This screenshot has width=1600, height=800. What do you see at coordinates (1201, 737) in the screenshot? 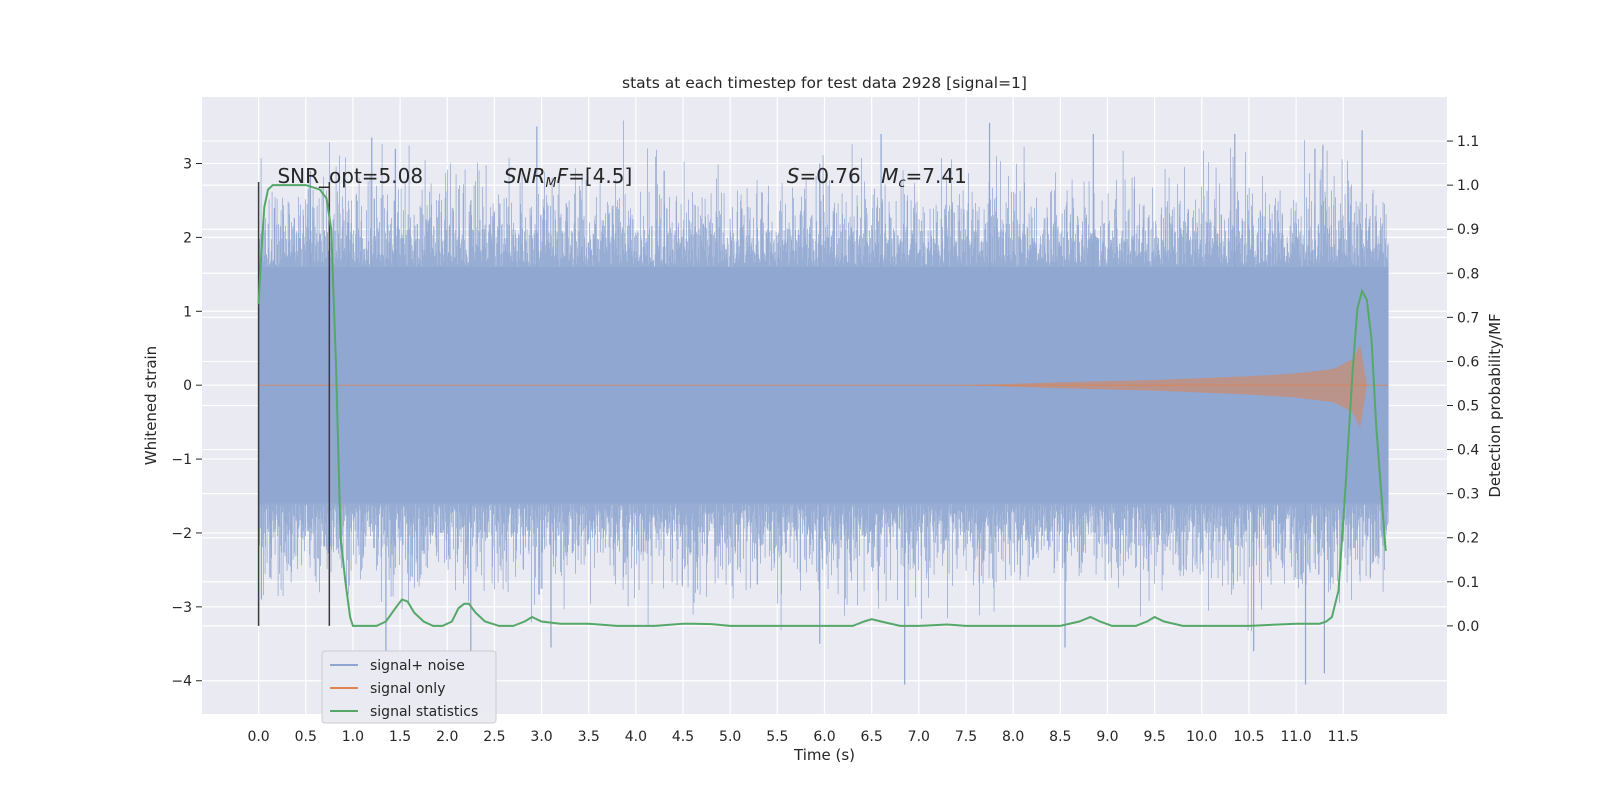
I see `x-tick-label: 10.0` at bounding box center [1201, 737].